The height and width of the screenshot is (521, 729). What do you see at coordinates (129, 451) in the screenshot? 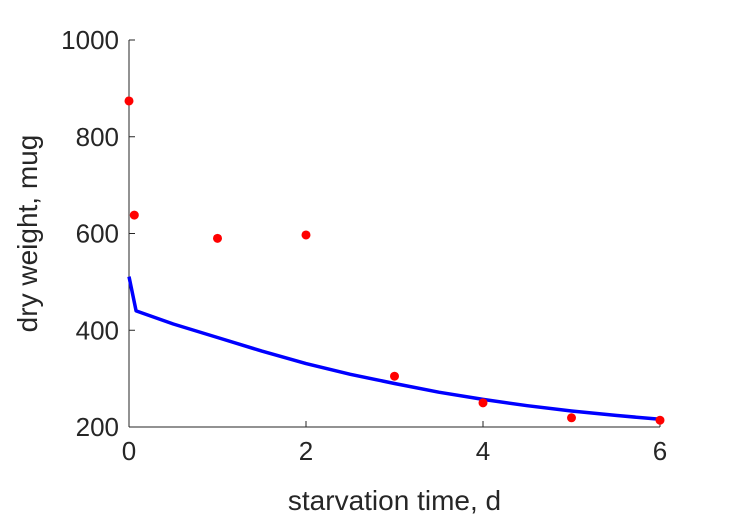
I see `x-tick-label: 0` at bounding box center [129, 451].